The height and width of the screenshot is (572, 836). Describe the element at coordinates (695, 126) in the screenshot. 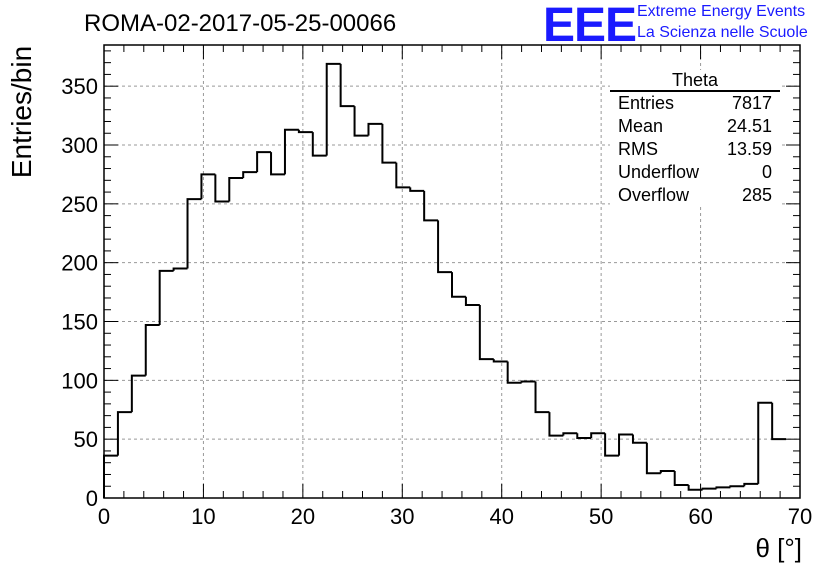

I see `stats-row-mean: Mean 24.51` at that location.